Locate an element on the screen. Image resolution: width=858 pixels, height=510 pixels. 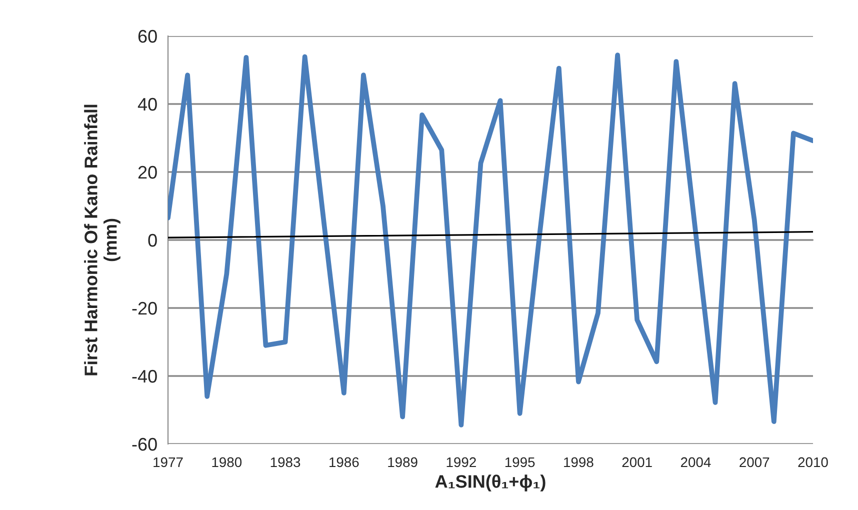
x-tick-label: 1992 is located at coordinates (461, 462).